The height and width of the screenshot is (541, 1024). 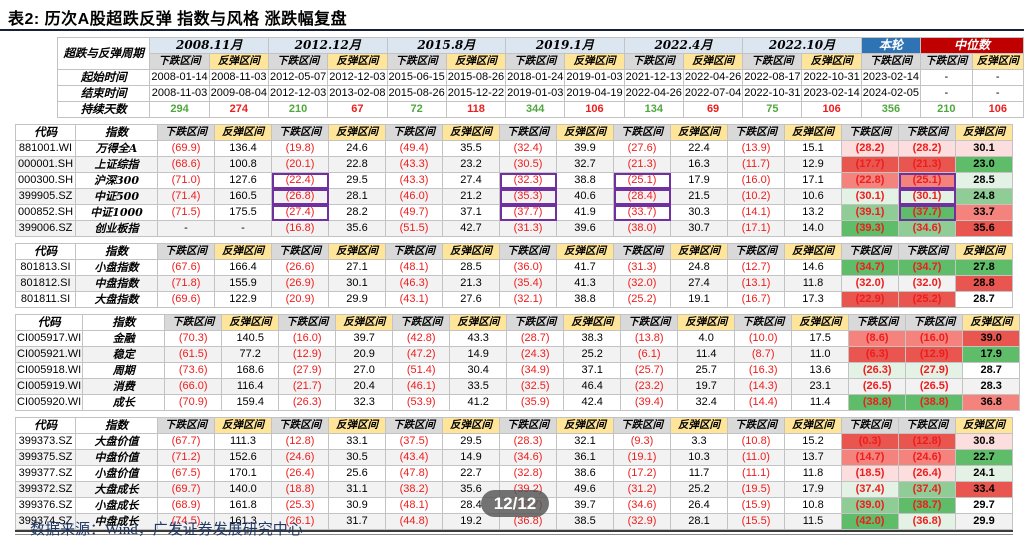 I want to click on value-cell: 27.4, so click(x=471, y=180).